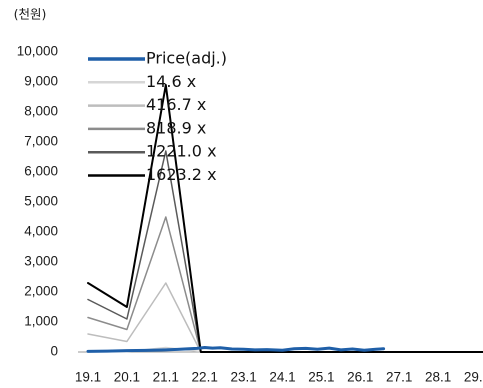 Image resolution: width=483 pixels, height=388 pixels. Describe the element at coordinates (243, 377) in the screenshot. I see `x-tick-label: 23.1` at that location.